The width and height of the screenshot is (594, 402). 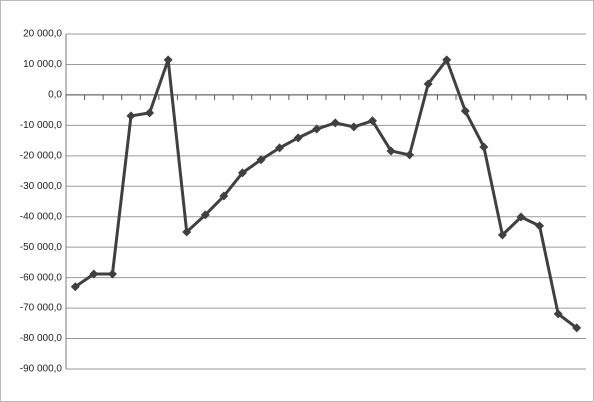 What do you see at coordinates (41, 308) in the screenshot?
I see `y-tick-label: -70 000,0` at bounding box center [41, 308].